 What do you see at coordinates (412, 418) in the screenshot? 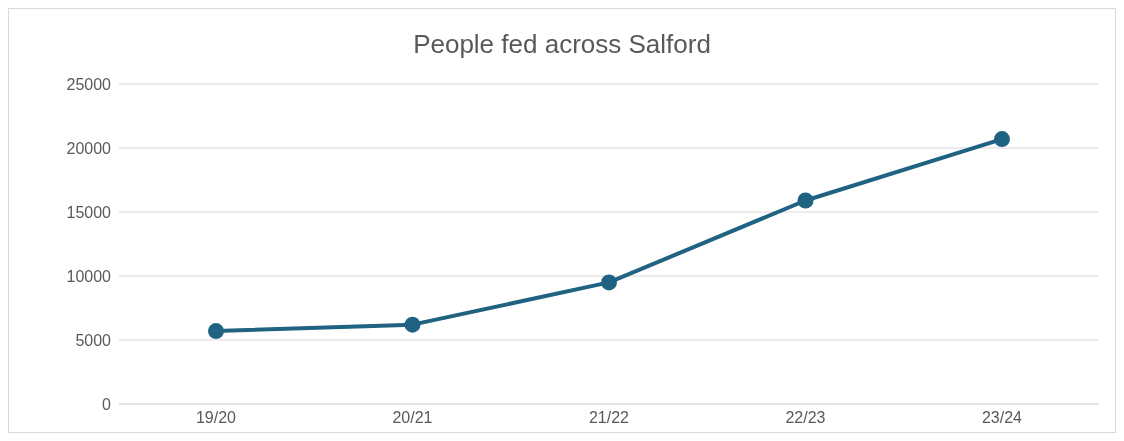
I see `x-tick-label: 20/21` at bounding box center [412, 418].